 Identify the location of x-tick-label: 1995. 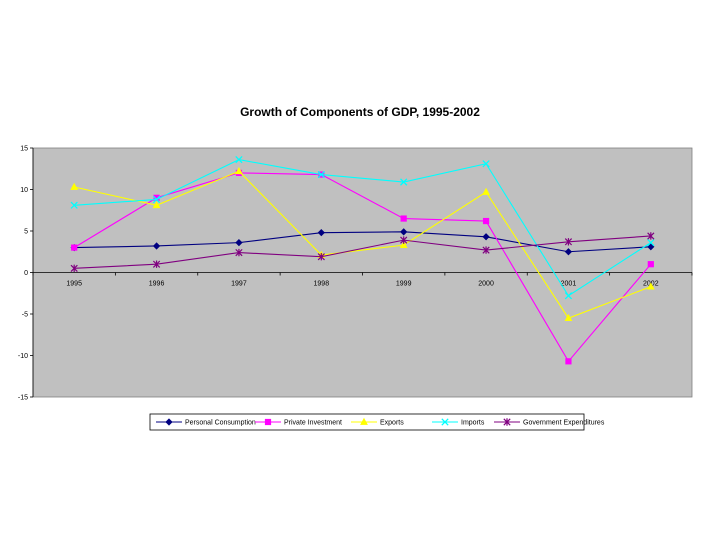
(74, 284).